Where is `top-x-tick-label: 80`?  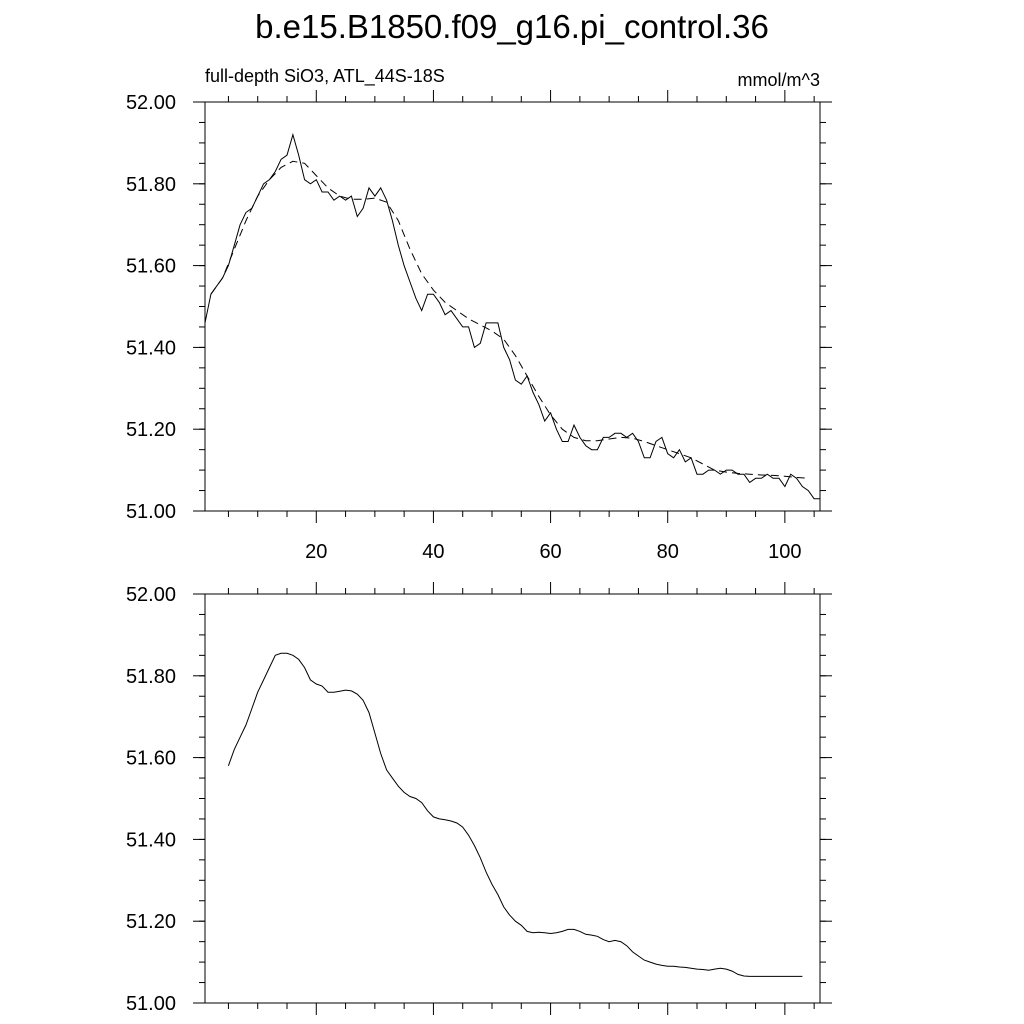
top-x-tick-label: 80 is located at coordinates (668, 552).